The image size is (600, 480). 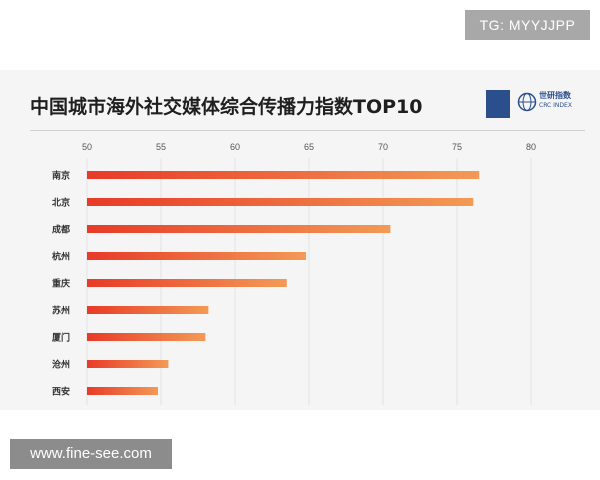 What do you see at coordinates (307, 130) in the screenshot?
I see `title-divider` at bounding box center [307, 130].